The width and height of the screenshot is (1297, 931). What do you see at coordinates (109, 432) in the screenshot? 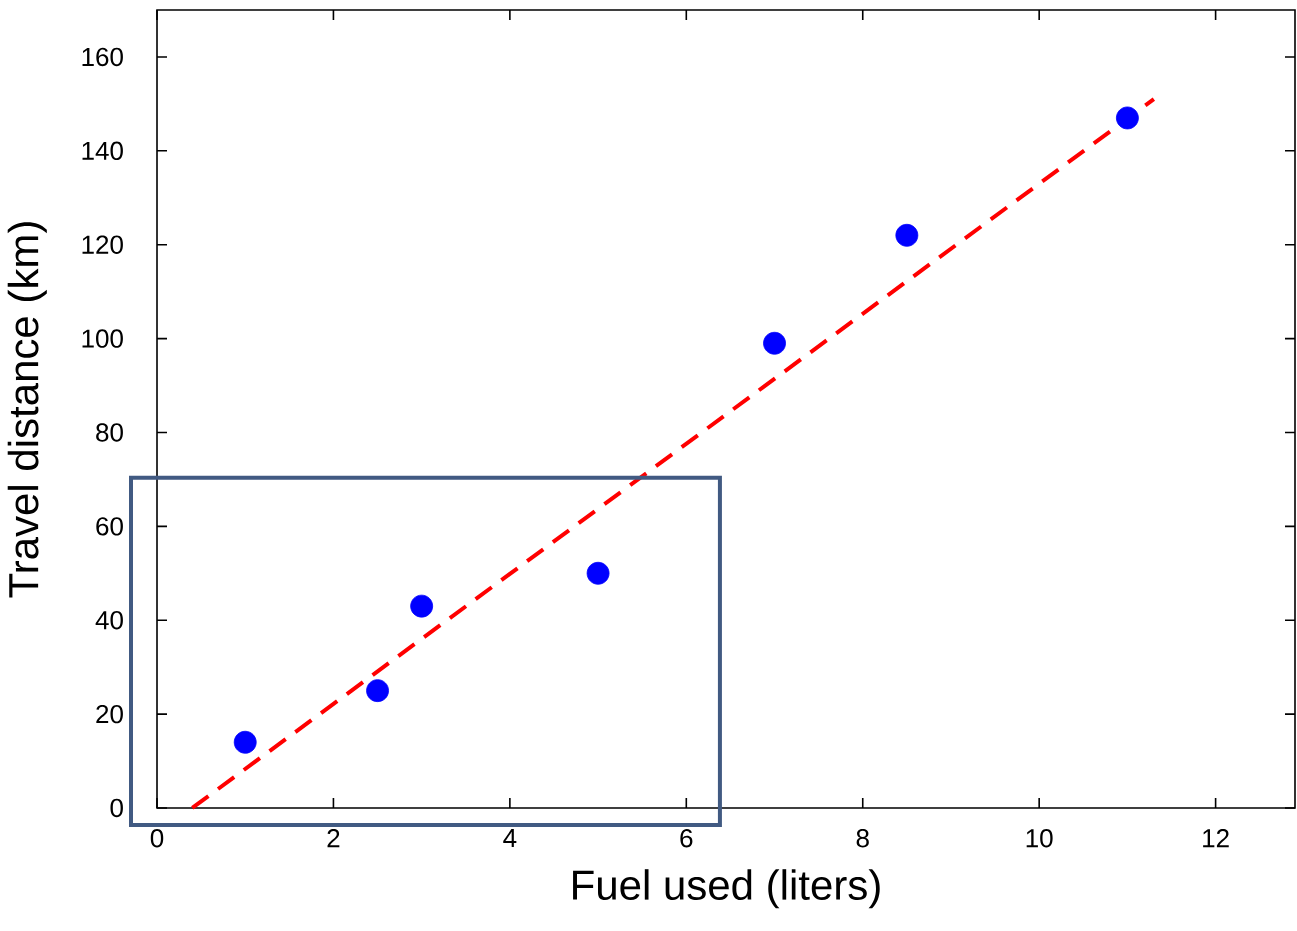
I see `y-tick-label: 80` at bounding box center [109, 432].